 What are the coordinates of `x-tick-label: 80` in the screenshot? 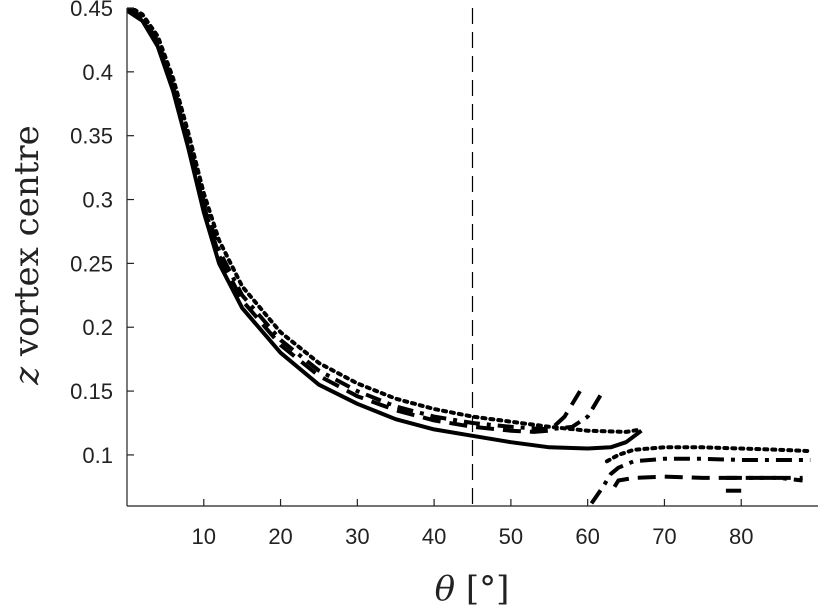 It's located at (741, 536).